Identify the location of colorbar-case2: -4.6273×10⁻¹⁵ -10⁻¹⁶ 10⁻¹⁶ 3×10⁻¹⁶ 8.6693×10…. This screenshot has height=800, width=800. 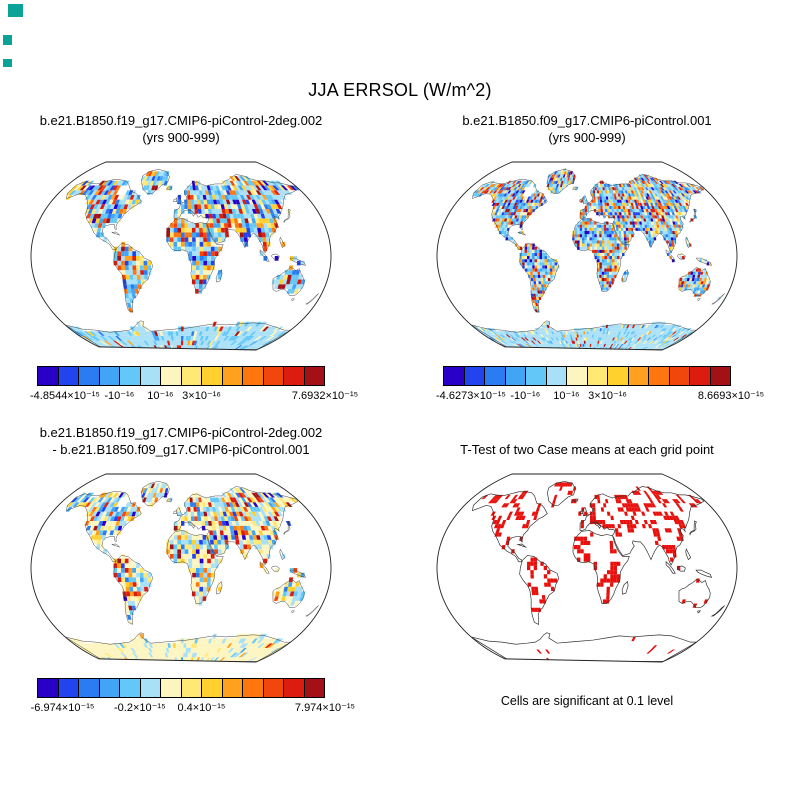
(600, 385).